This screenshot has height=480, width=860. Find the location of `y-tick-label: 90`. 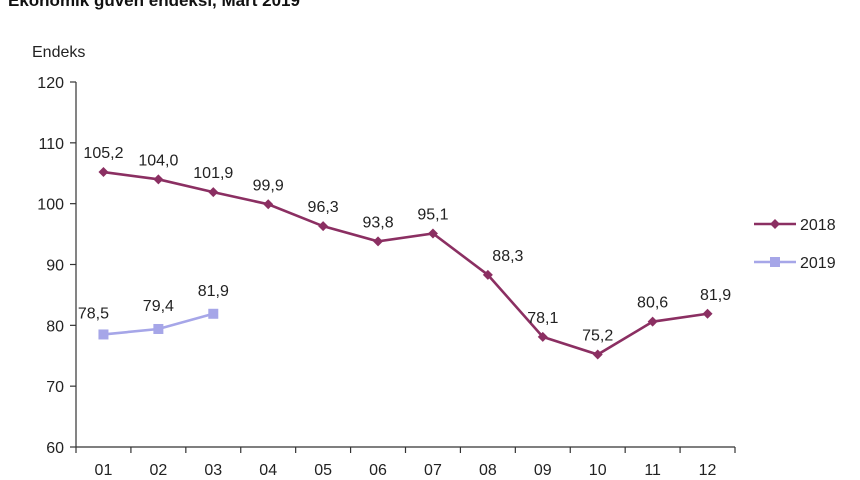

y-tick-label: 90 is located at coordinates (55, 266).